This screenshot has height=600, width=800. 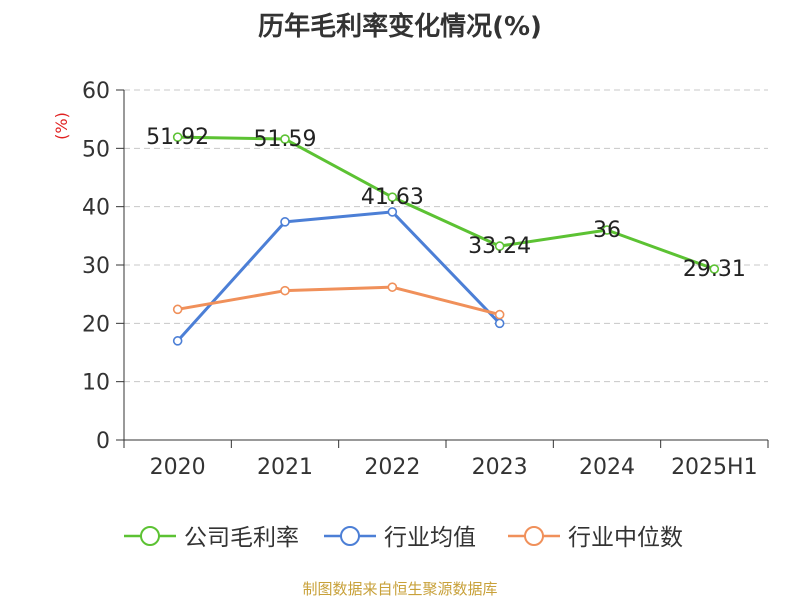 What do you see at coordinates (96, 266) in the screenshot?
I see `y-tick-label: 30` at bounding box center [96, 266].